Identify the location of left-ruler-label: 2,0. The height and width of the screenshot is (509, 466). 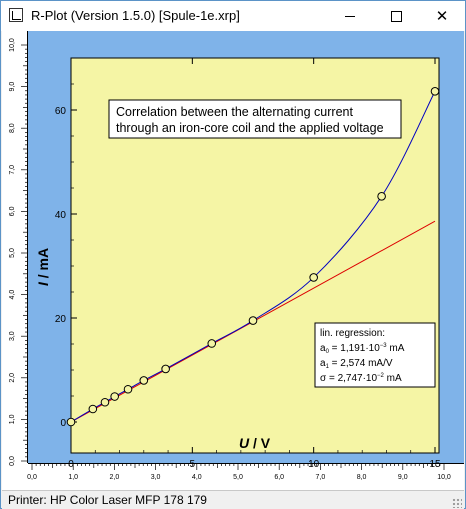
(12, 378).